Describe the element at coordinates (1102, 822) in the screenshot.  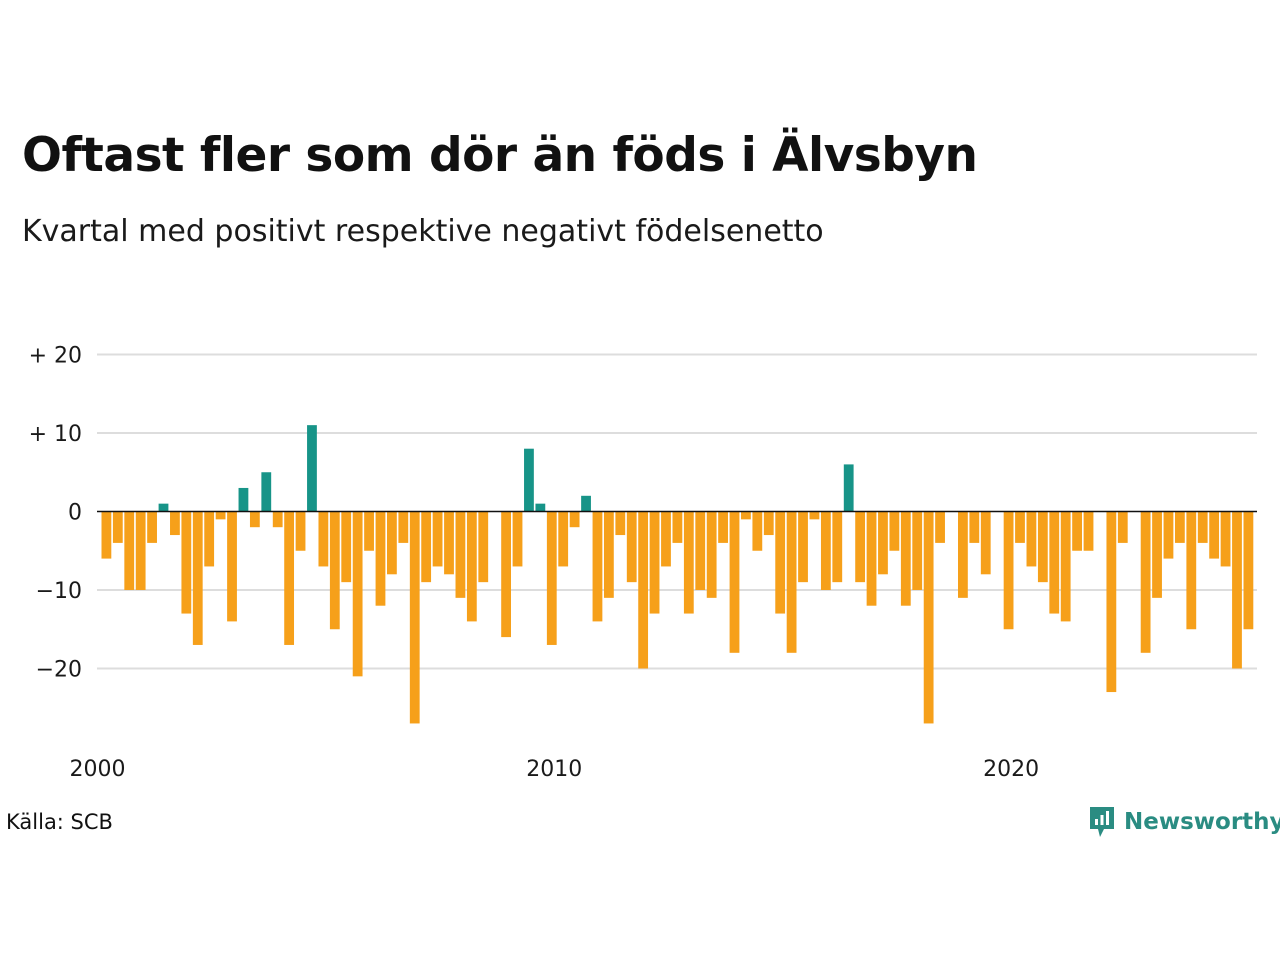
I see `newsworthy-logo-icon` at that location.